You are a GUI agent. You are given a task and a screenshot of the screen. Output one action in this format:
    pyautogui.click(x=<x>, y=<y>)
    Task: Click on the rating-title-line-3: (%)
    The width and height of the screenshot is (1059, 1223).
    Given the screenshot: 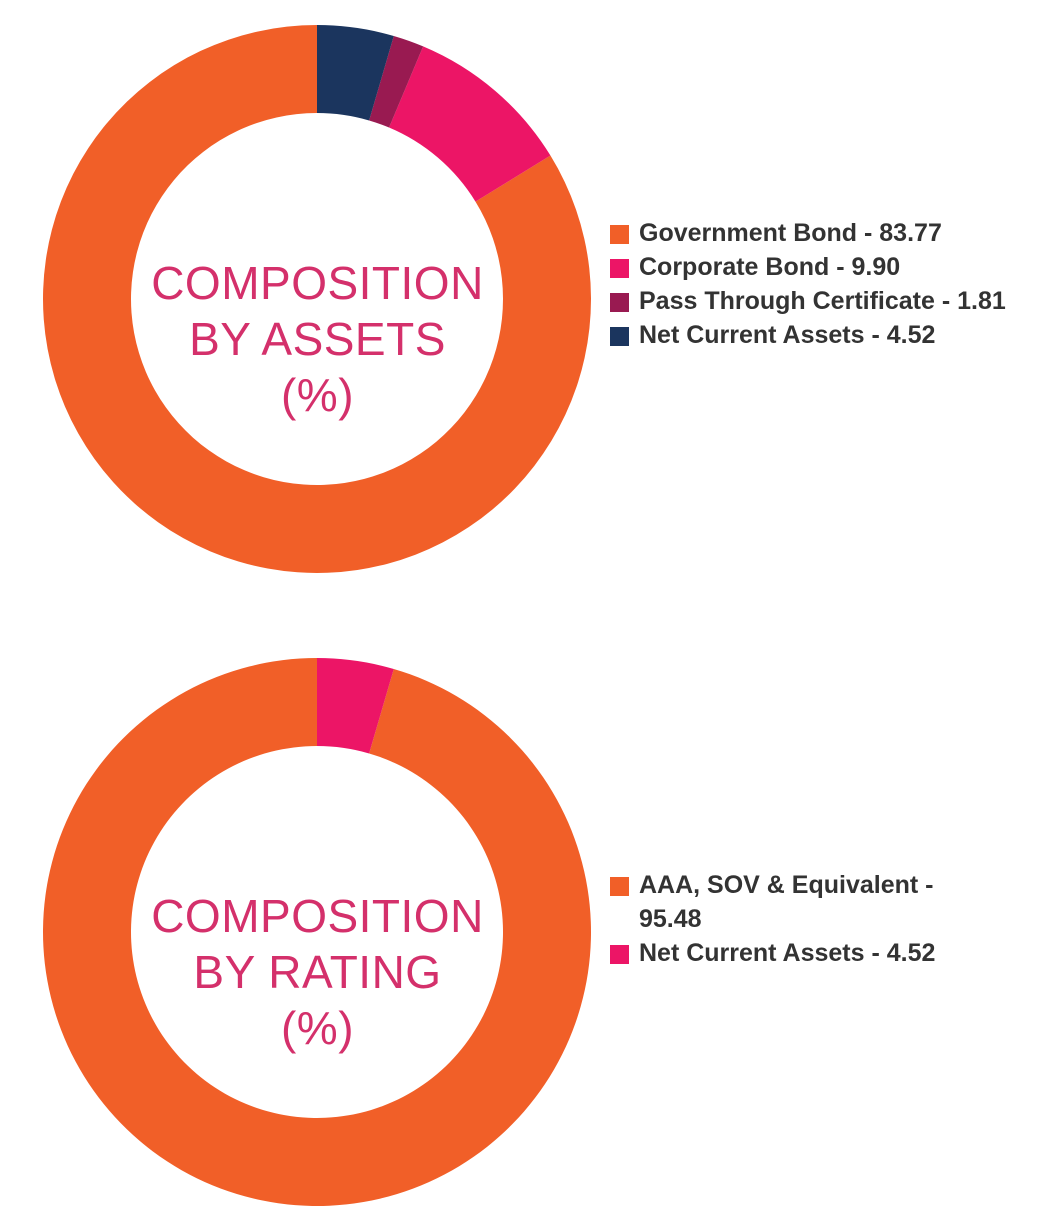 What is the action you would take?
    pyautogui.click(x=317, y=1028)
    